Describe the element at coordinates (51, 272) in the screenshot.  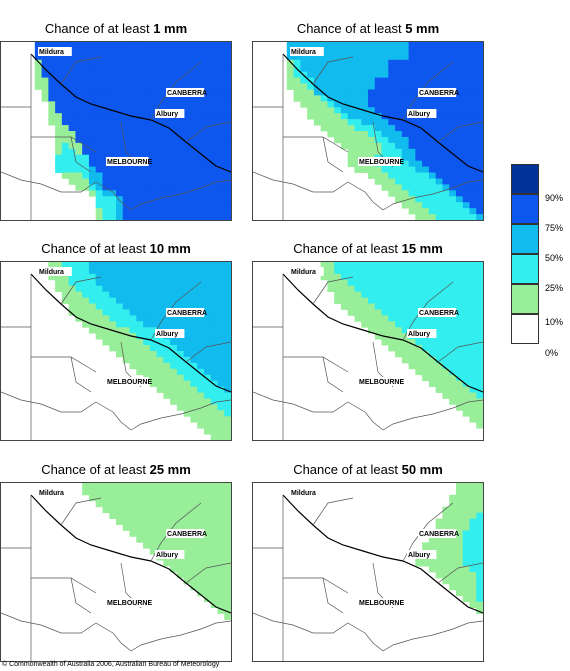
I see `city-label-mildura: Mildura` at that location.